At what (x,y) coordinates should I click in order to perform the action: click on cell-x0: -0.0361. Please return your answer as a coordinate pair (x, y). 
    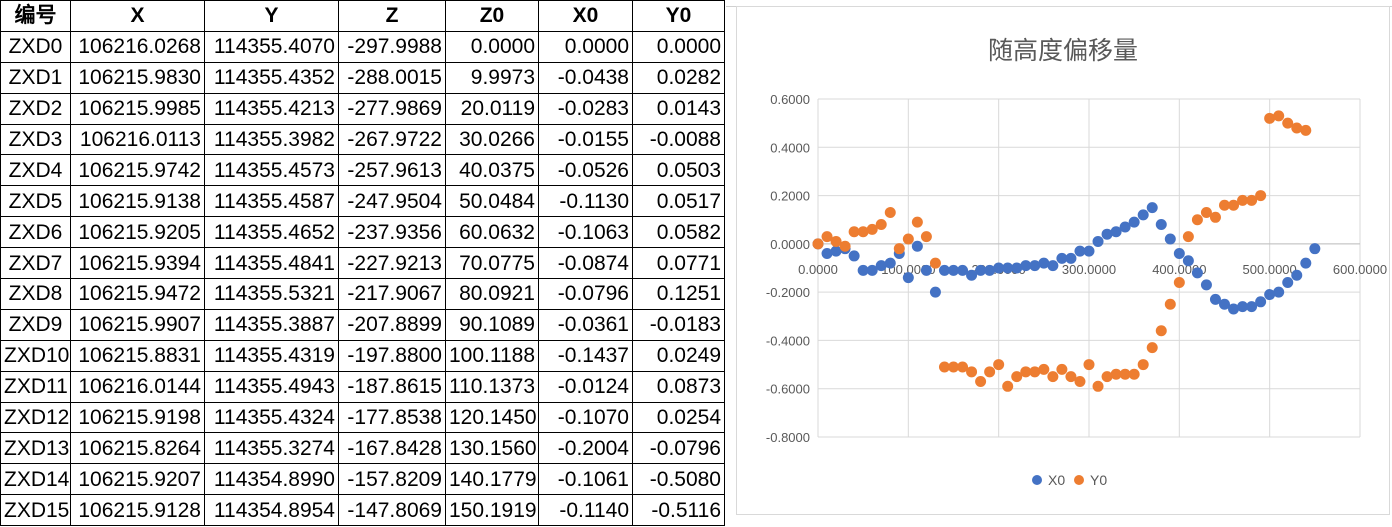
    Looking at the image, I should click on (585, 324).